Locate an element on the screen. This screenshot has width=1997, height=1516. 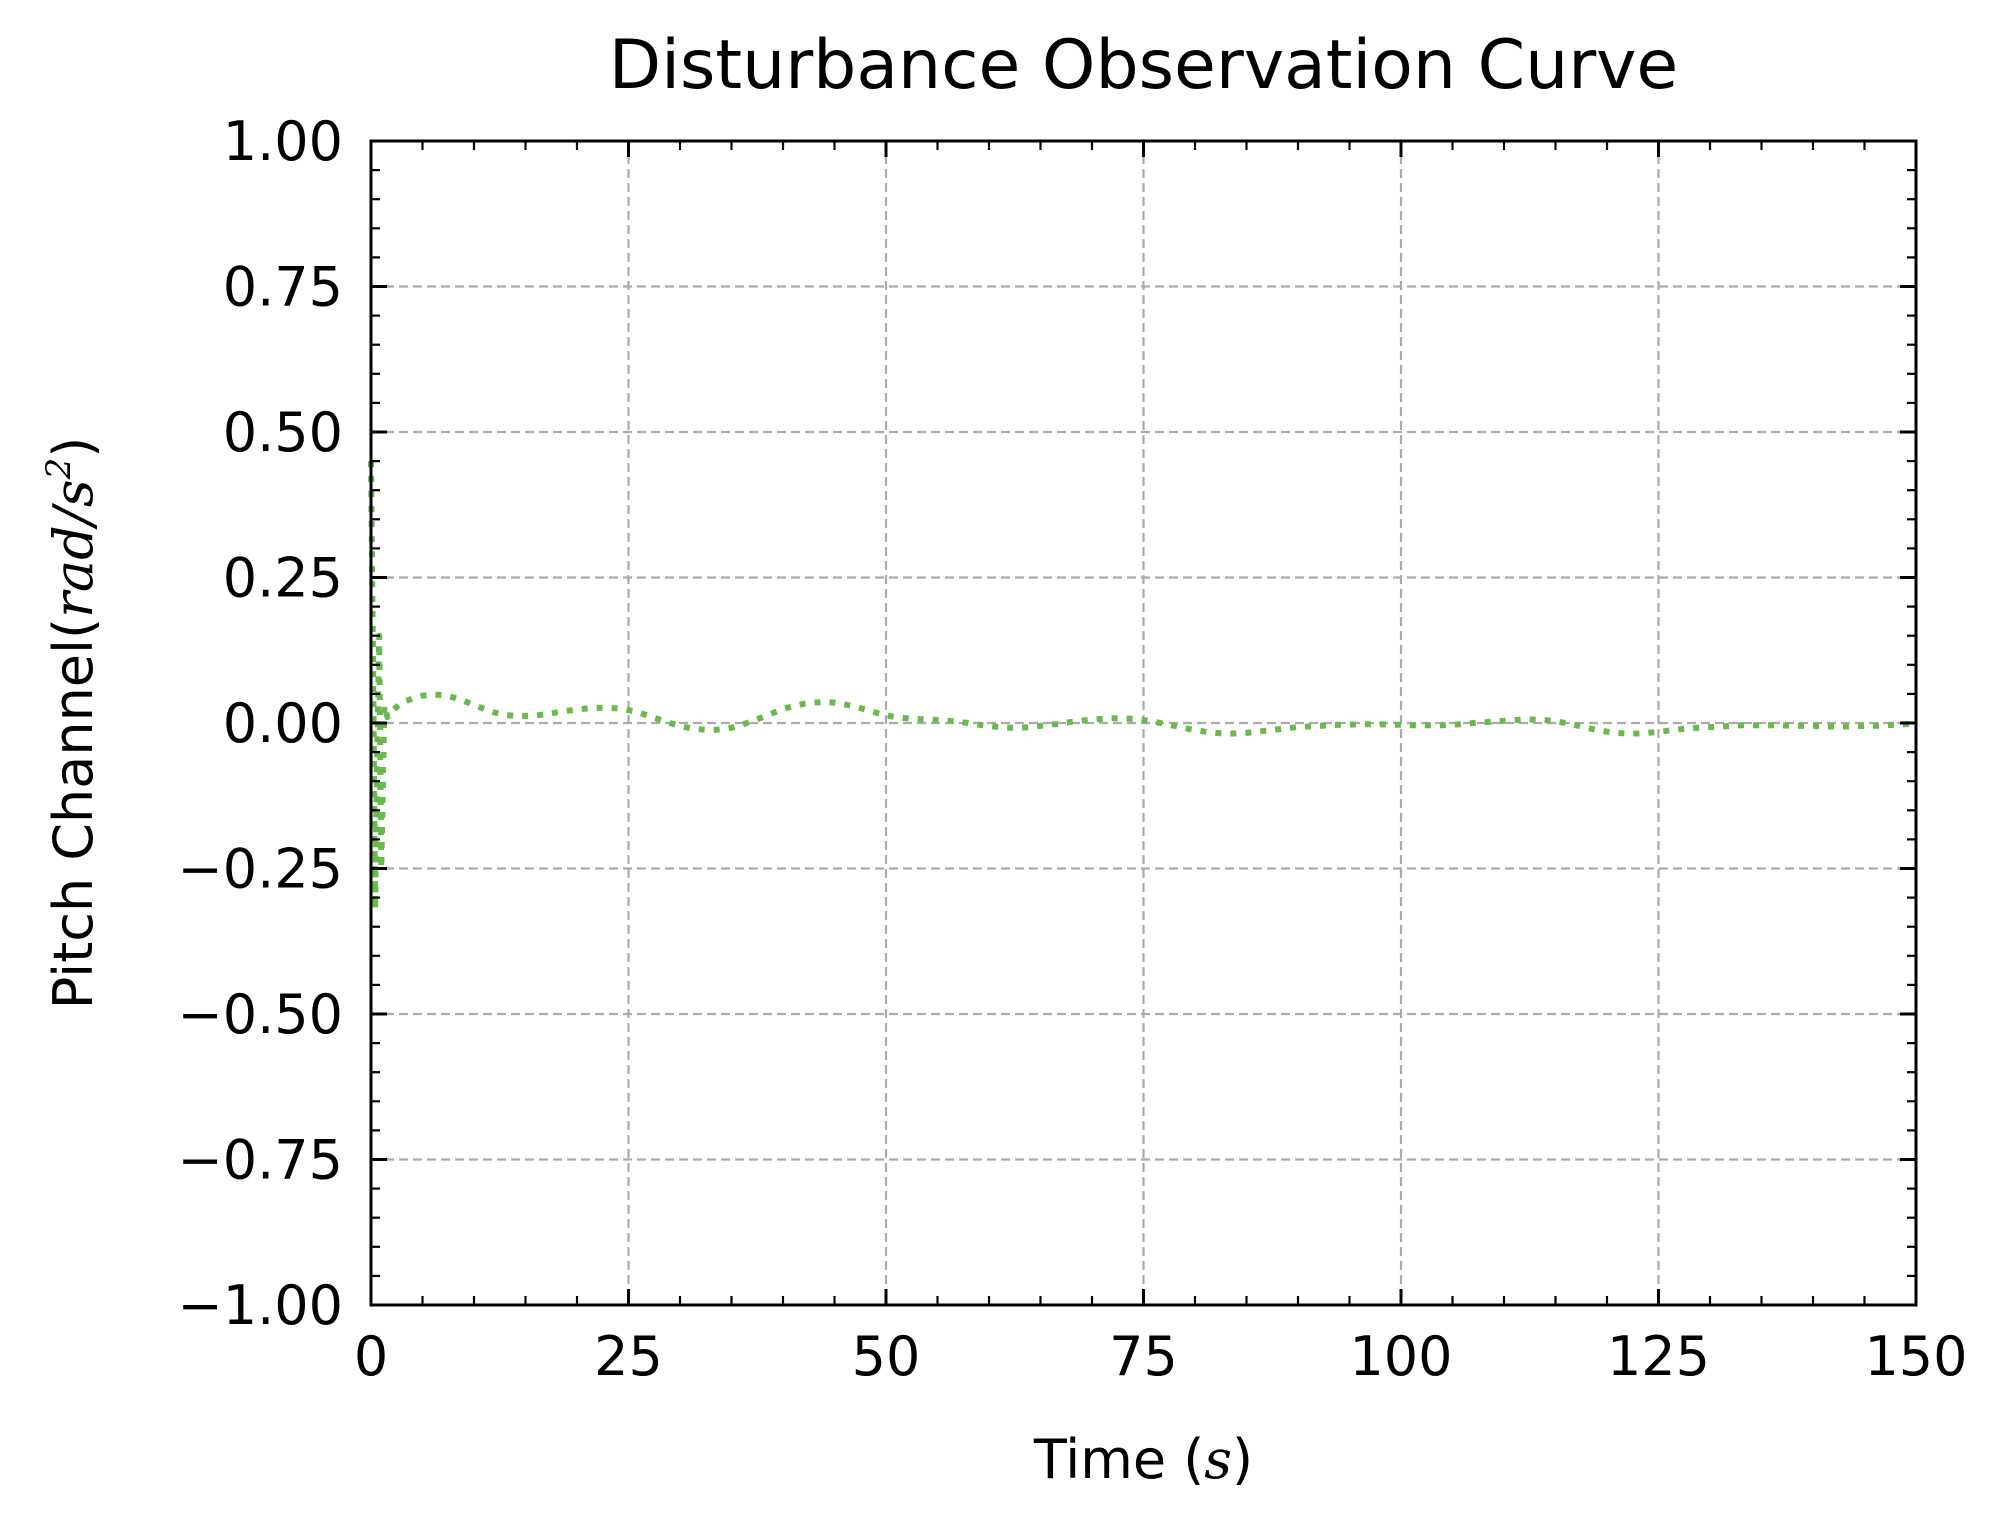
y-tick-label: 1.00 is located at coordinates (283, 141).